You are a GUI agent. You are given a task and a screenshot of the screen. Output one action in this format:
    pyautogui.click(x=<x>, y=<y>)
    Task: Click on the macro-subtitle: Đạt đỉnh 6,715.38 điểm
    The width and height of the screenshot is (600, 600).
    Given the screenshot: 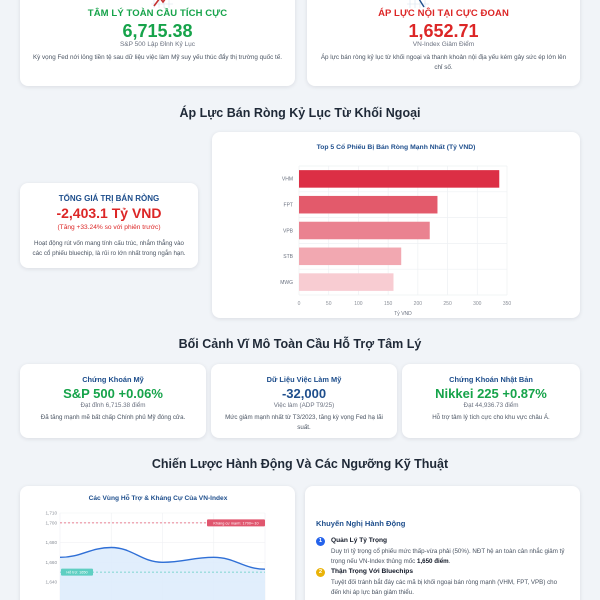 What is the action you would take?
    pyautogui.click(x=113, y=405)
    